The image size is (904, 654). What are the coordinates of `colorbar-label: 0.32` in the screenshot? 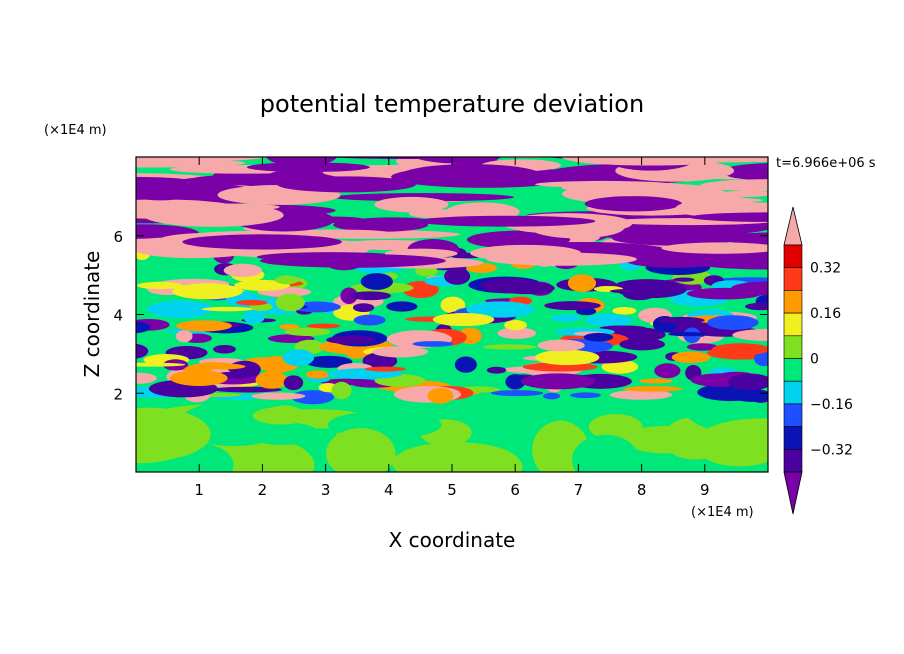 It's located at (825, 269).